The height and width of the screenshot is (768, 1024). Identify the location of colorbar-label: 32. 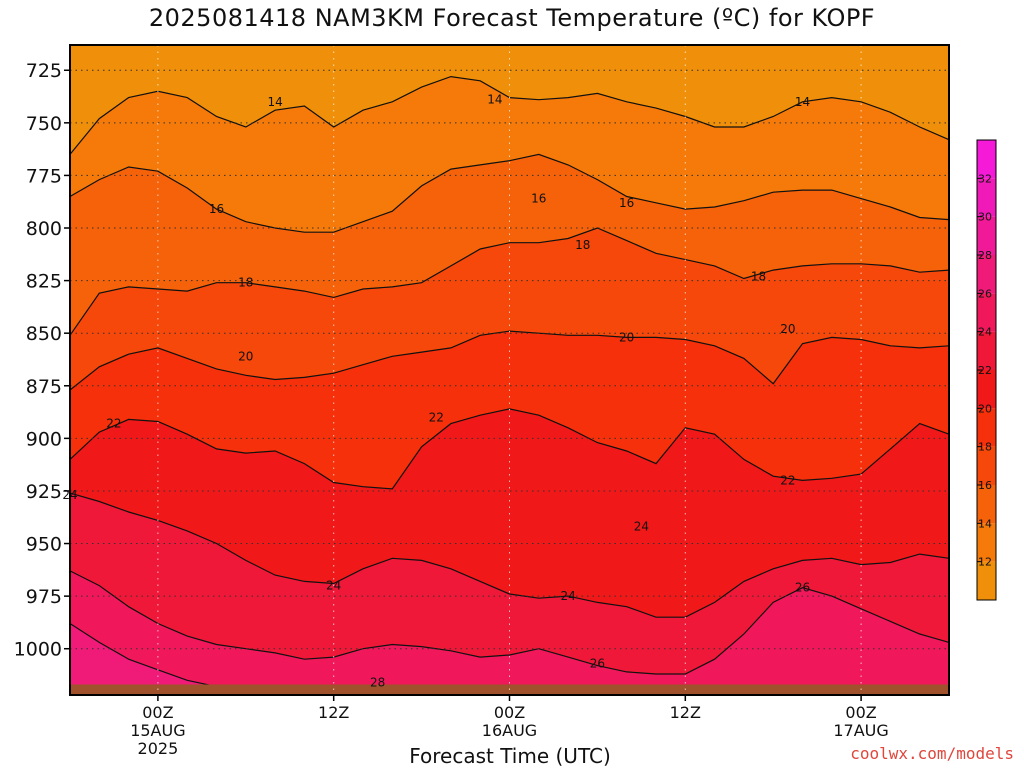
(985, 178).